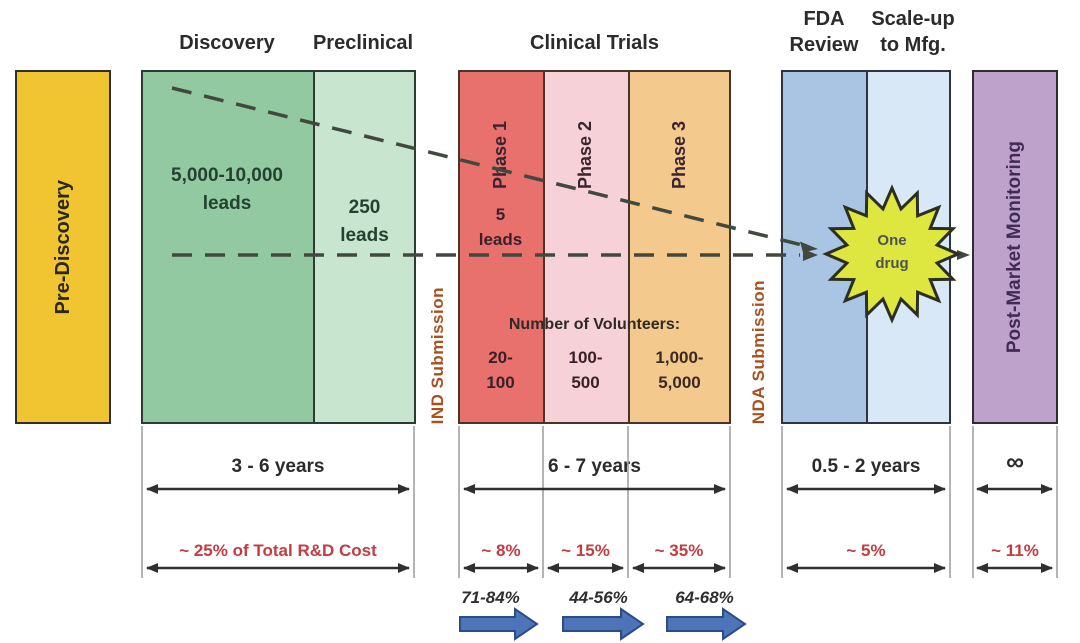 The image size is (1080, 643). Describe the element at coordinates (364, 221) in the screenshot. I see `preclinical-leads-text: 250 leads` at that location.